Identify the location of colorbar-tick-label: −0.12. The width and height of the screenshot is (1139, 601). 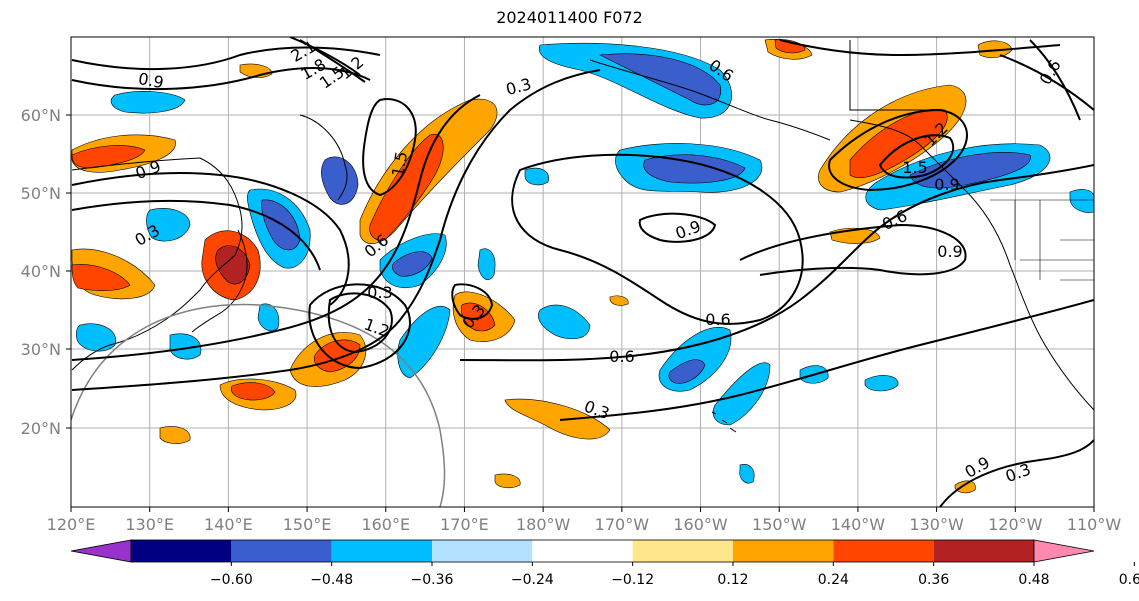
(632, 580).